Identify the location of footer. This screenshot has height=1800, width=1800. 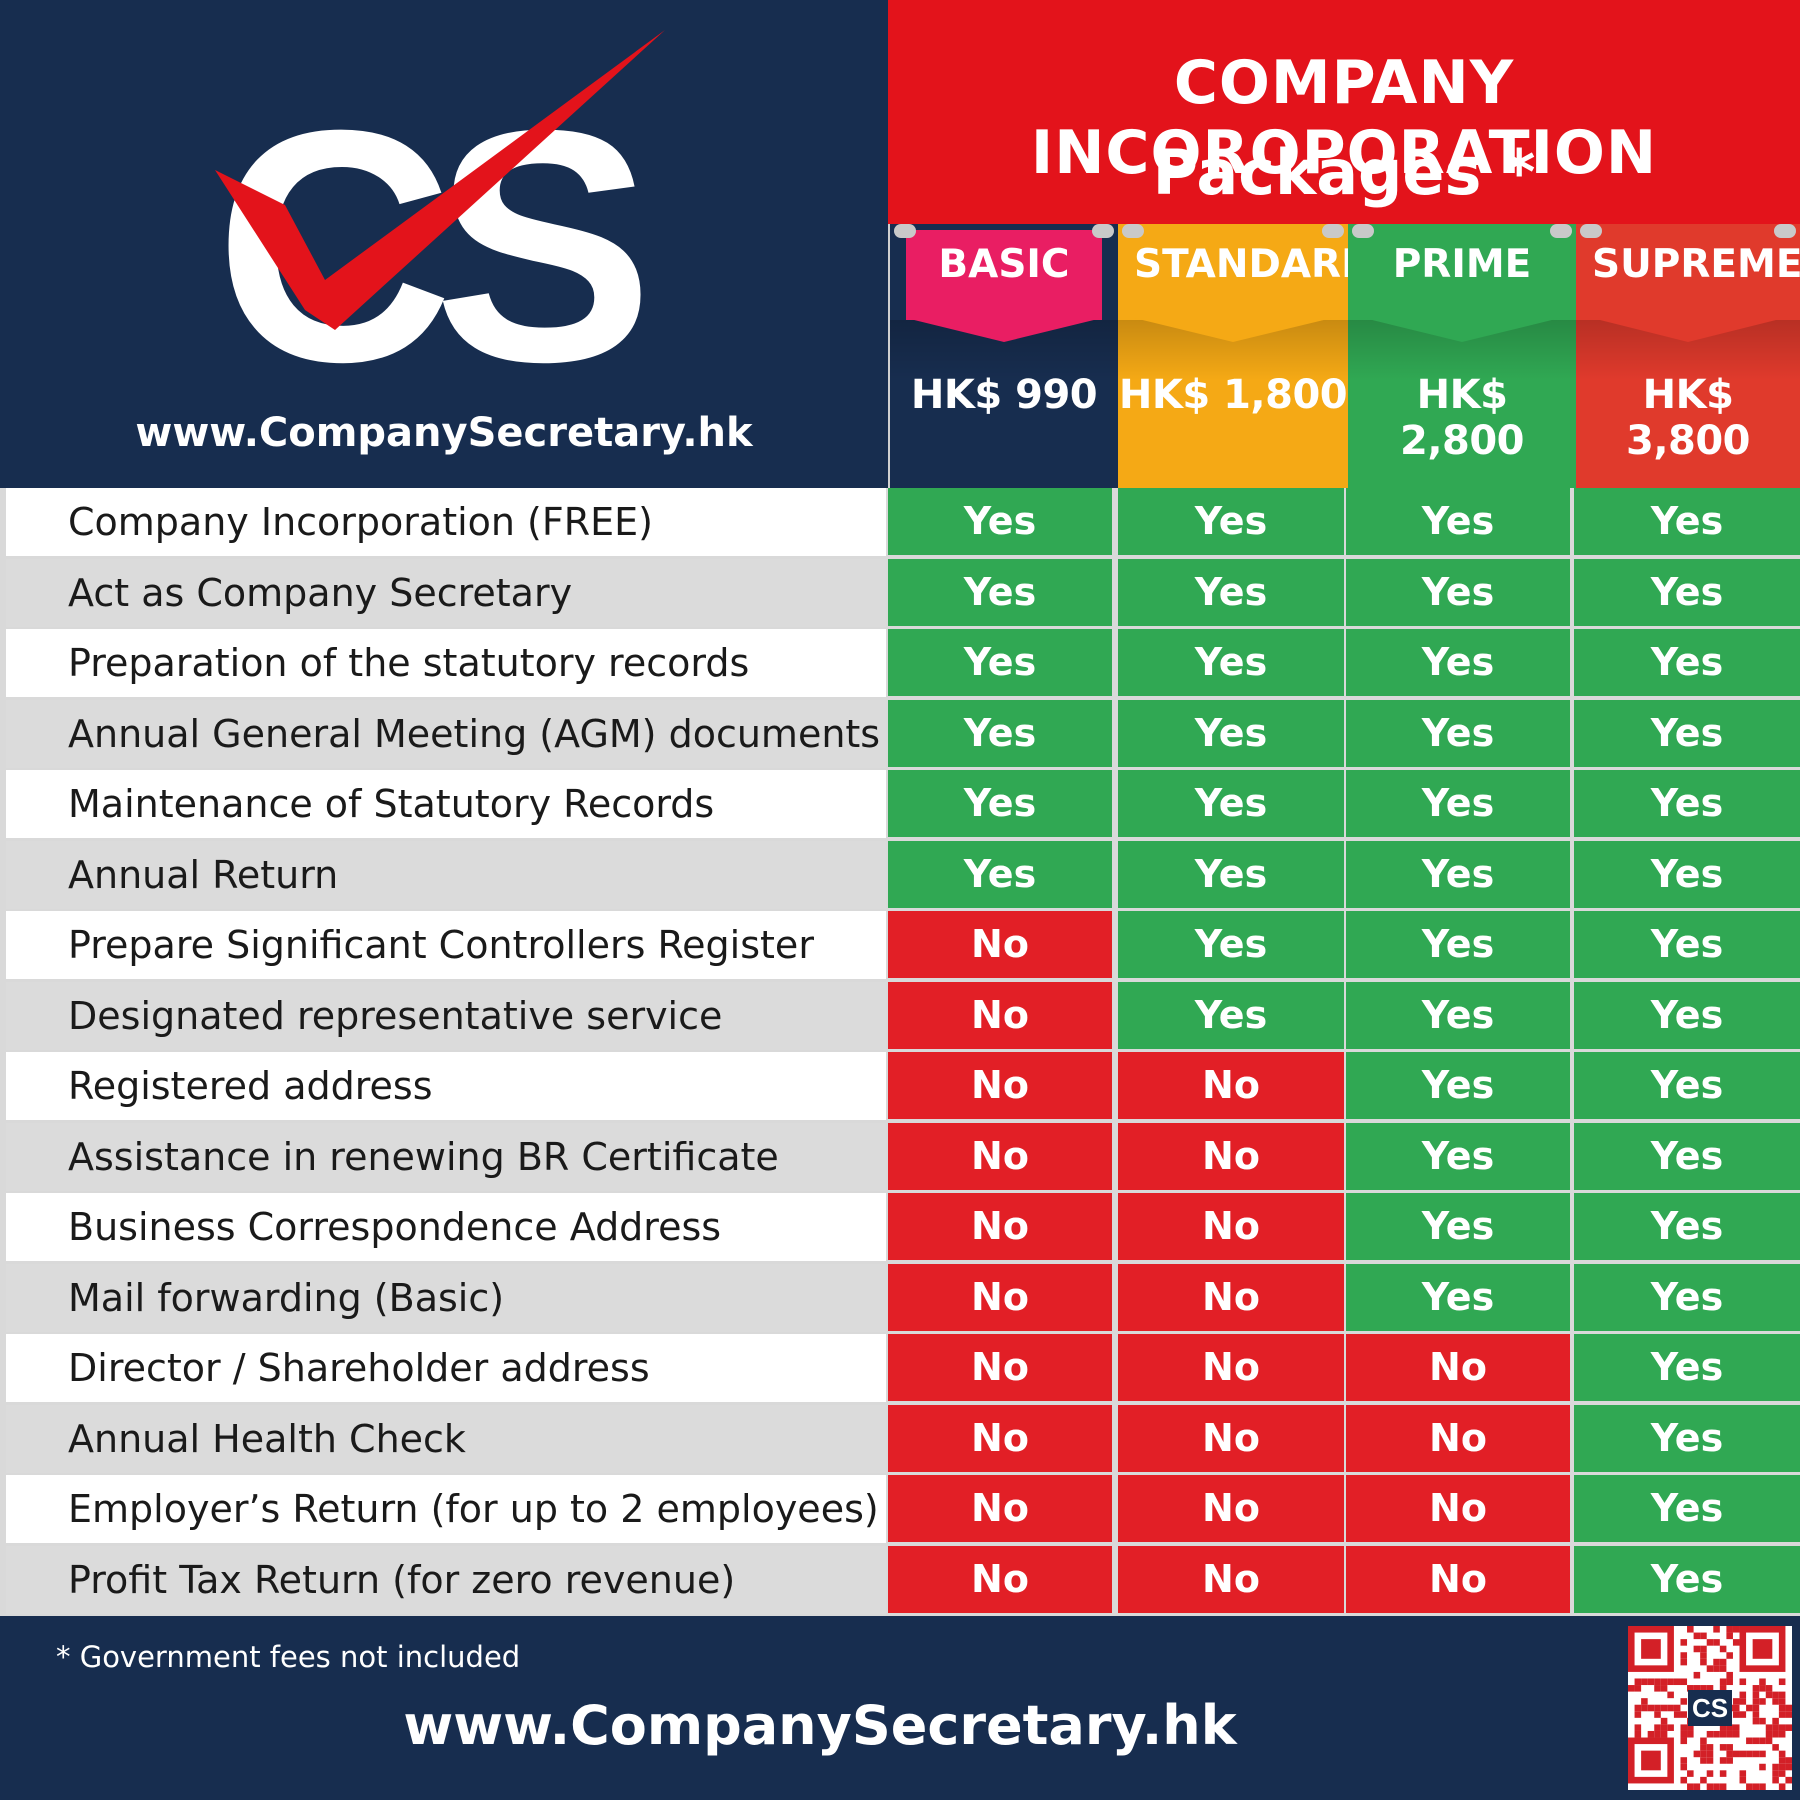
(900, 1708).